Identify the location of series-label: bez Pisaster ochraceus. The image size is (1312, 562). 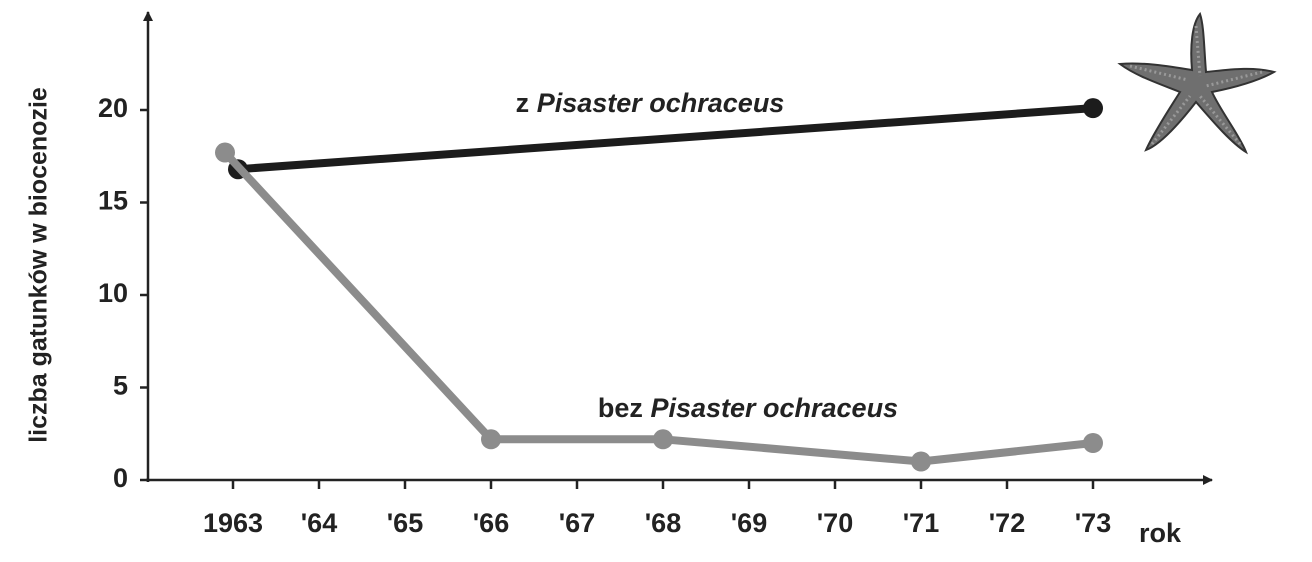
(748, 408).